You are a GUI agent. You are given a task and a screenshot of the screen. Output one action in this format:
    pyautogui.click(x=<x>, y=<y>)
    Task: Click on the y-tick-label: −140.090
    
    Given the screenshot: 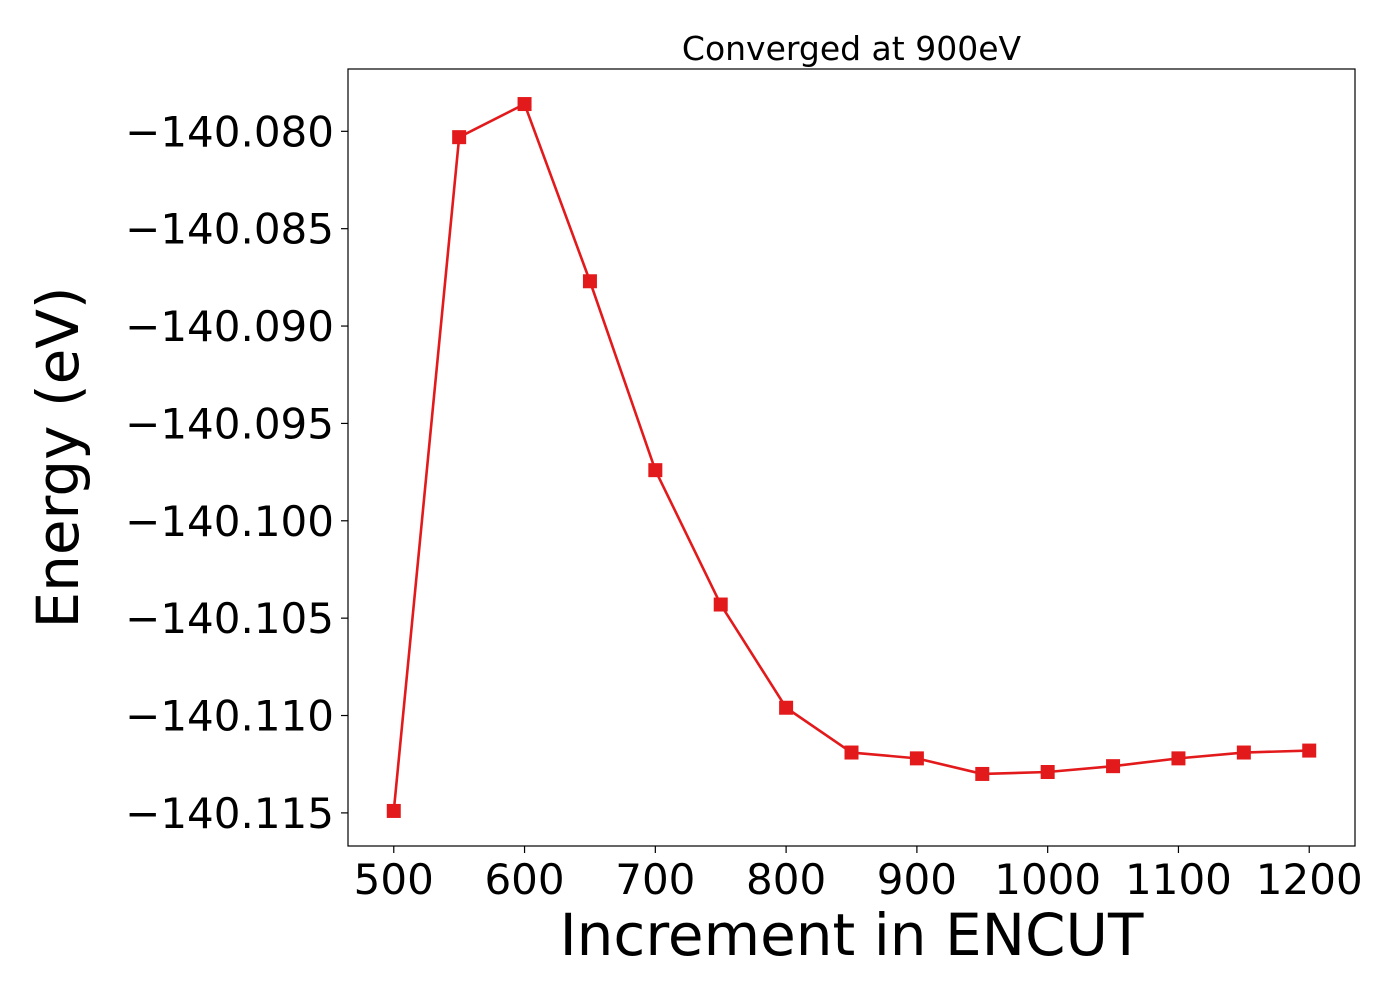 What is the action you would take?
    pyautogui.click(x=229, y=326)
    